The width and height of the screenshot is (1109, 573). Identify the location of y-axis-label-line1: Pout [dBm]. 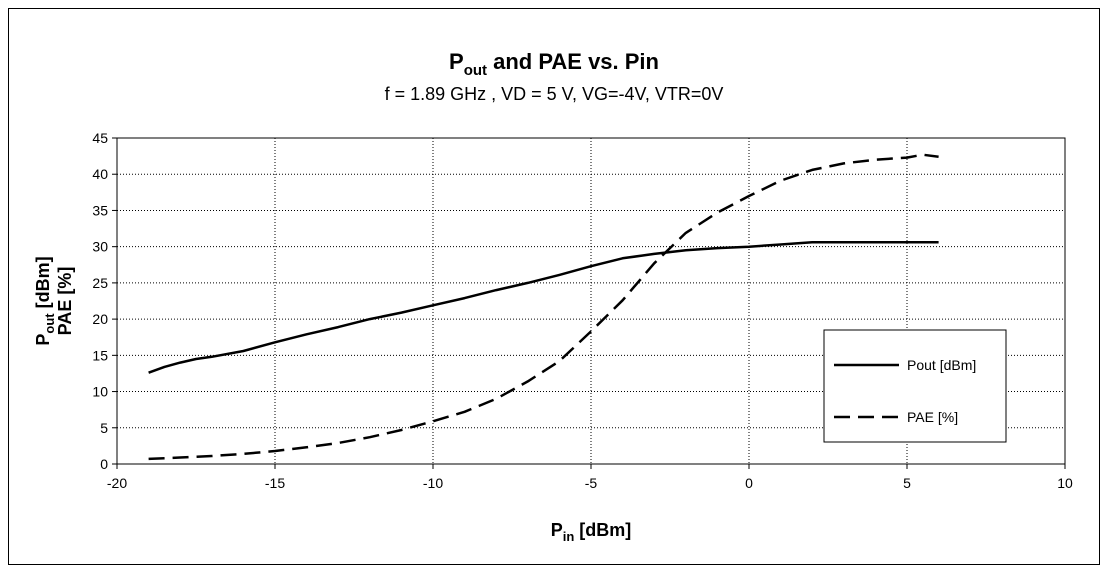
(45, 300).